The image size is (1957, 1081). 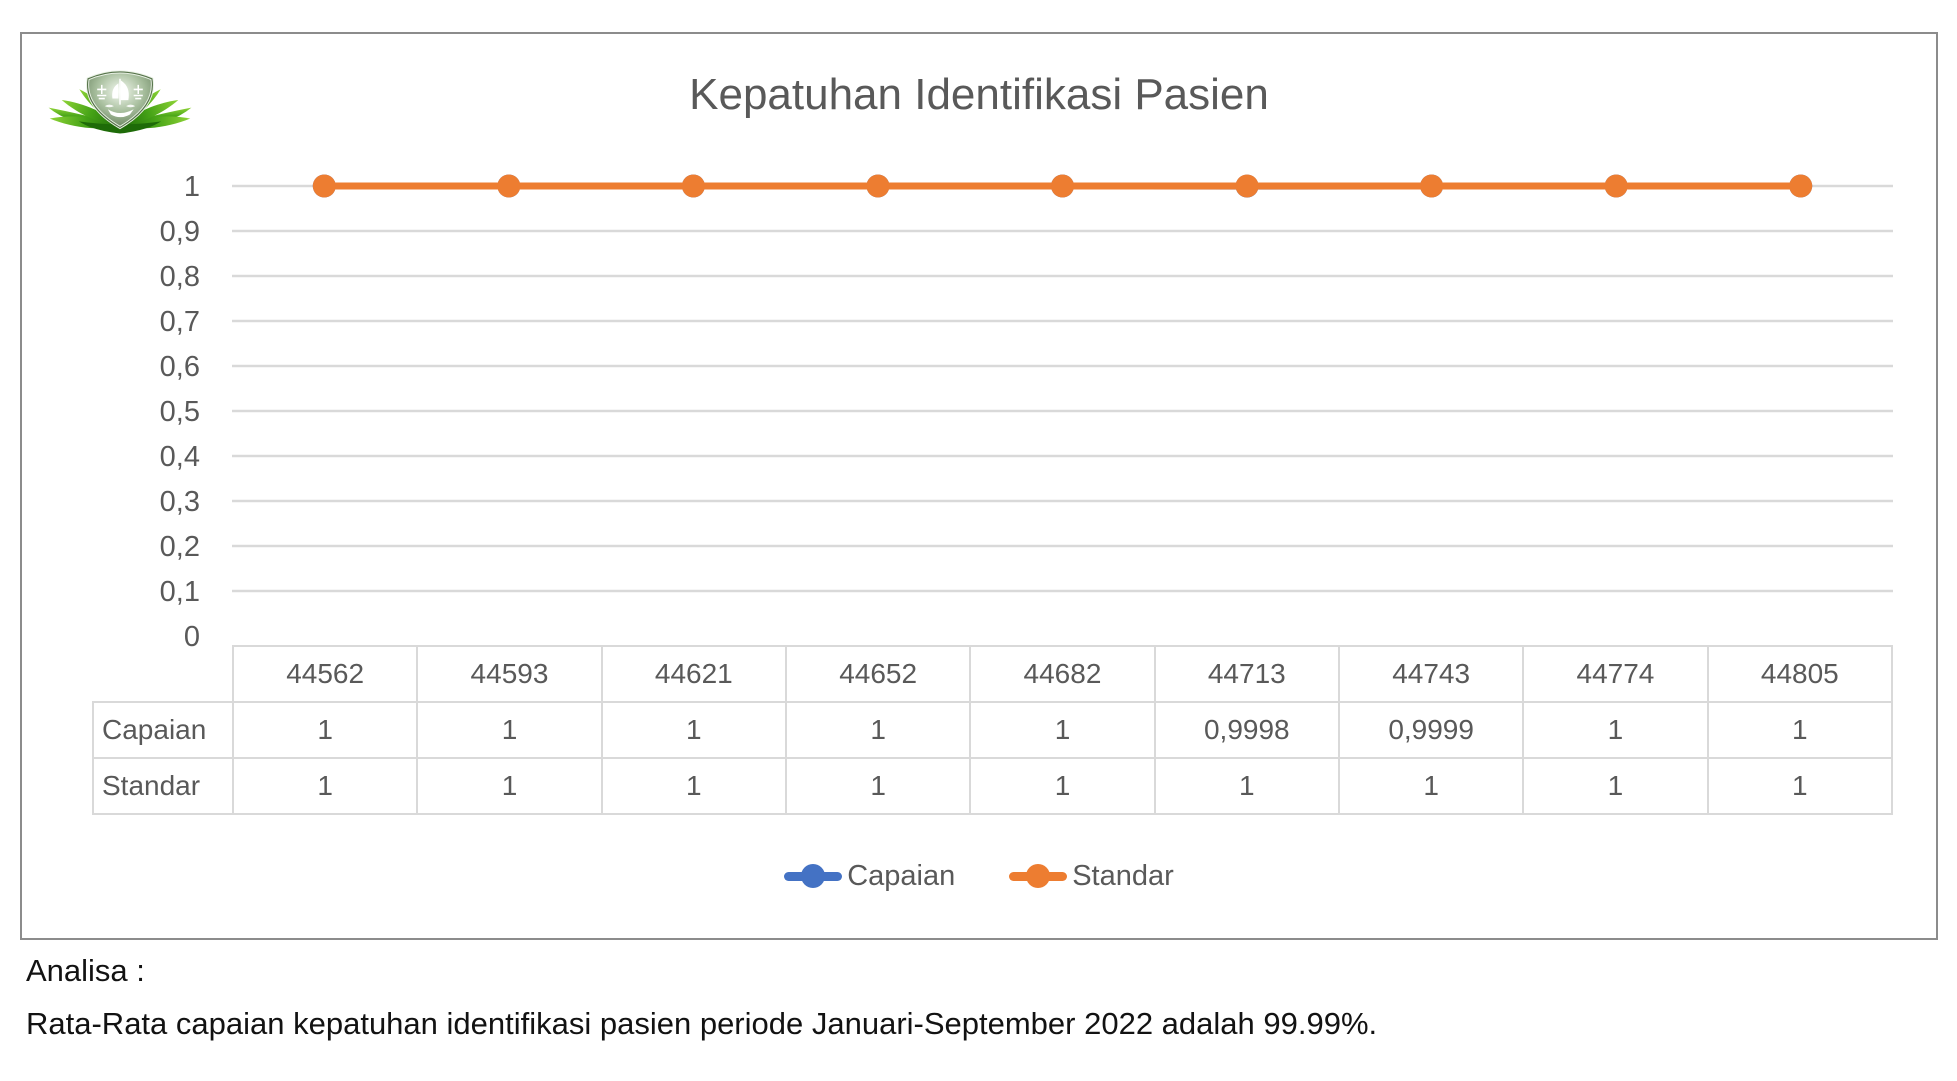 I want to click on chart-title: Kepatuhan Identifikasi Pasien, so click(x=979, y=94).